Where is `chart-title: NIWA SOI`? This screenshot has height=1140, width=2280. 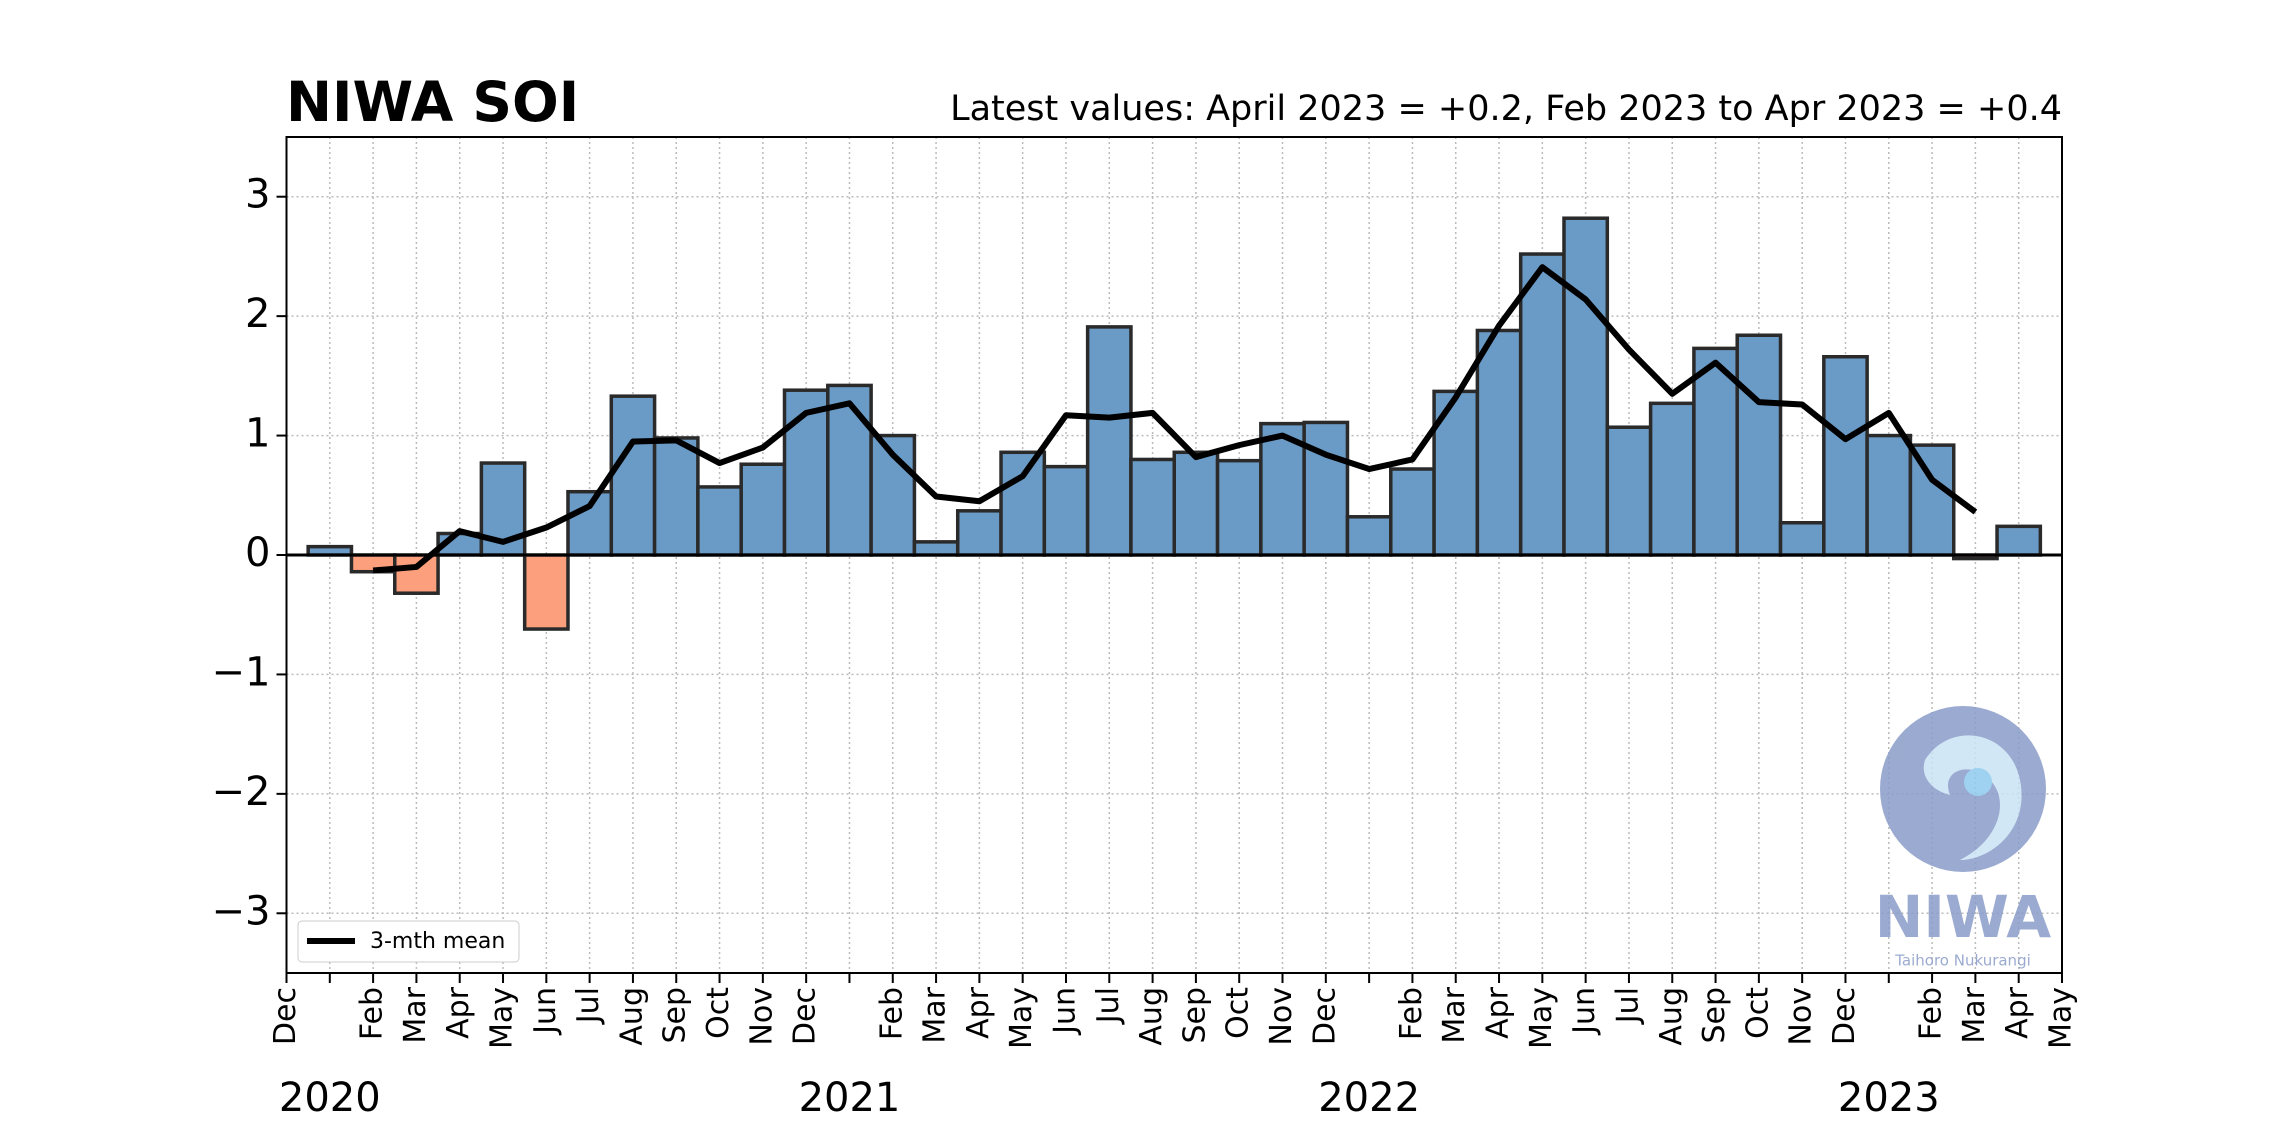
chart-title: NIWA SOI is located at coordinates (432, 102).